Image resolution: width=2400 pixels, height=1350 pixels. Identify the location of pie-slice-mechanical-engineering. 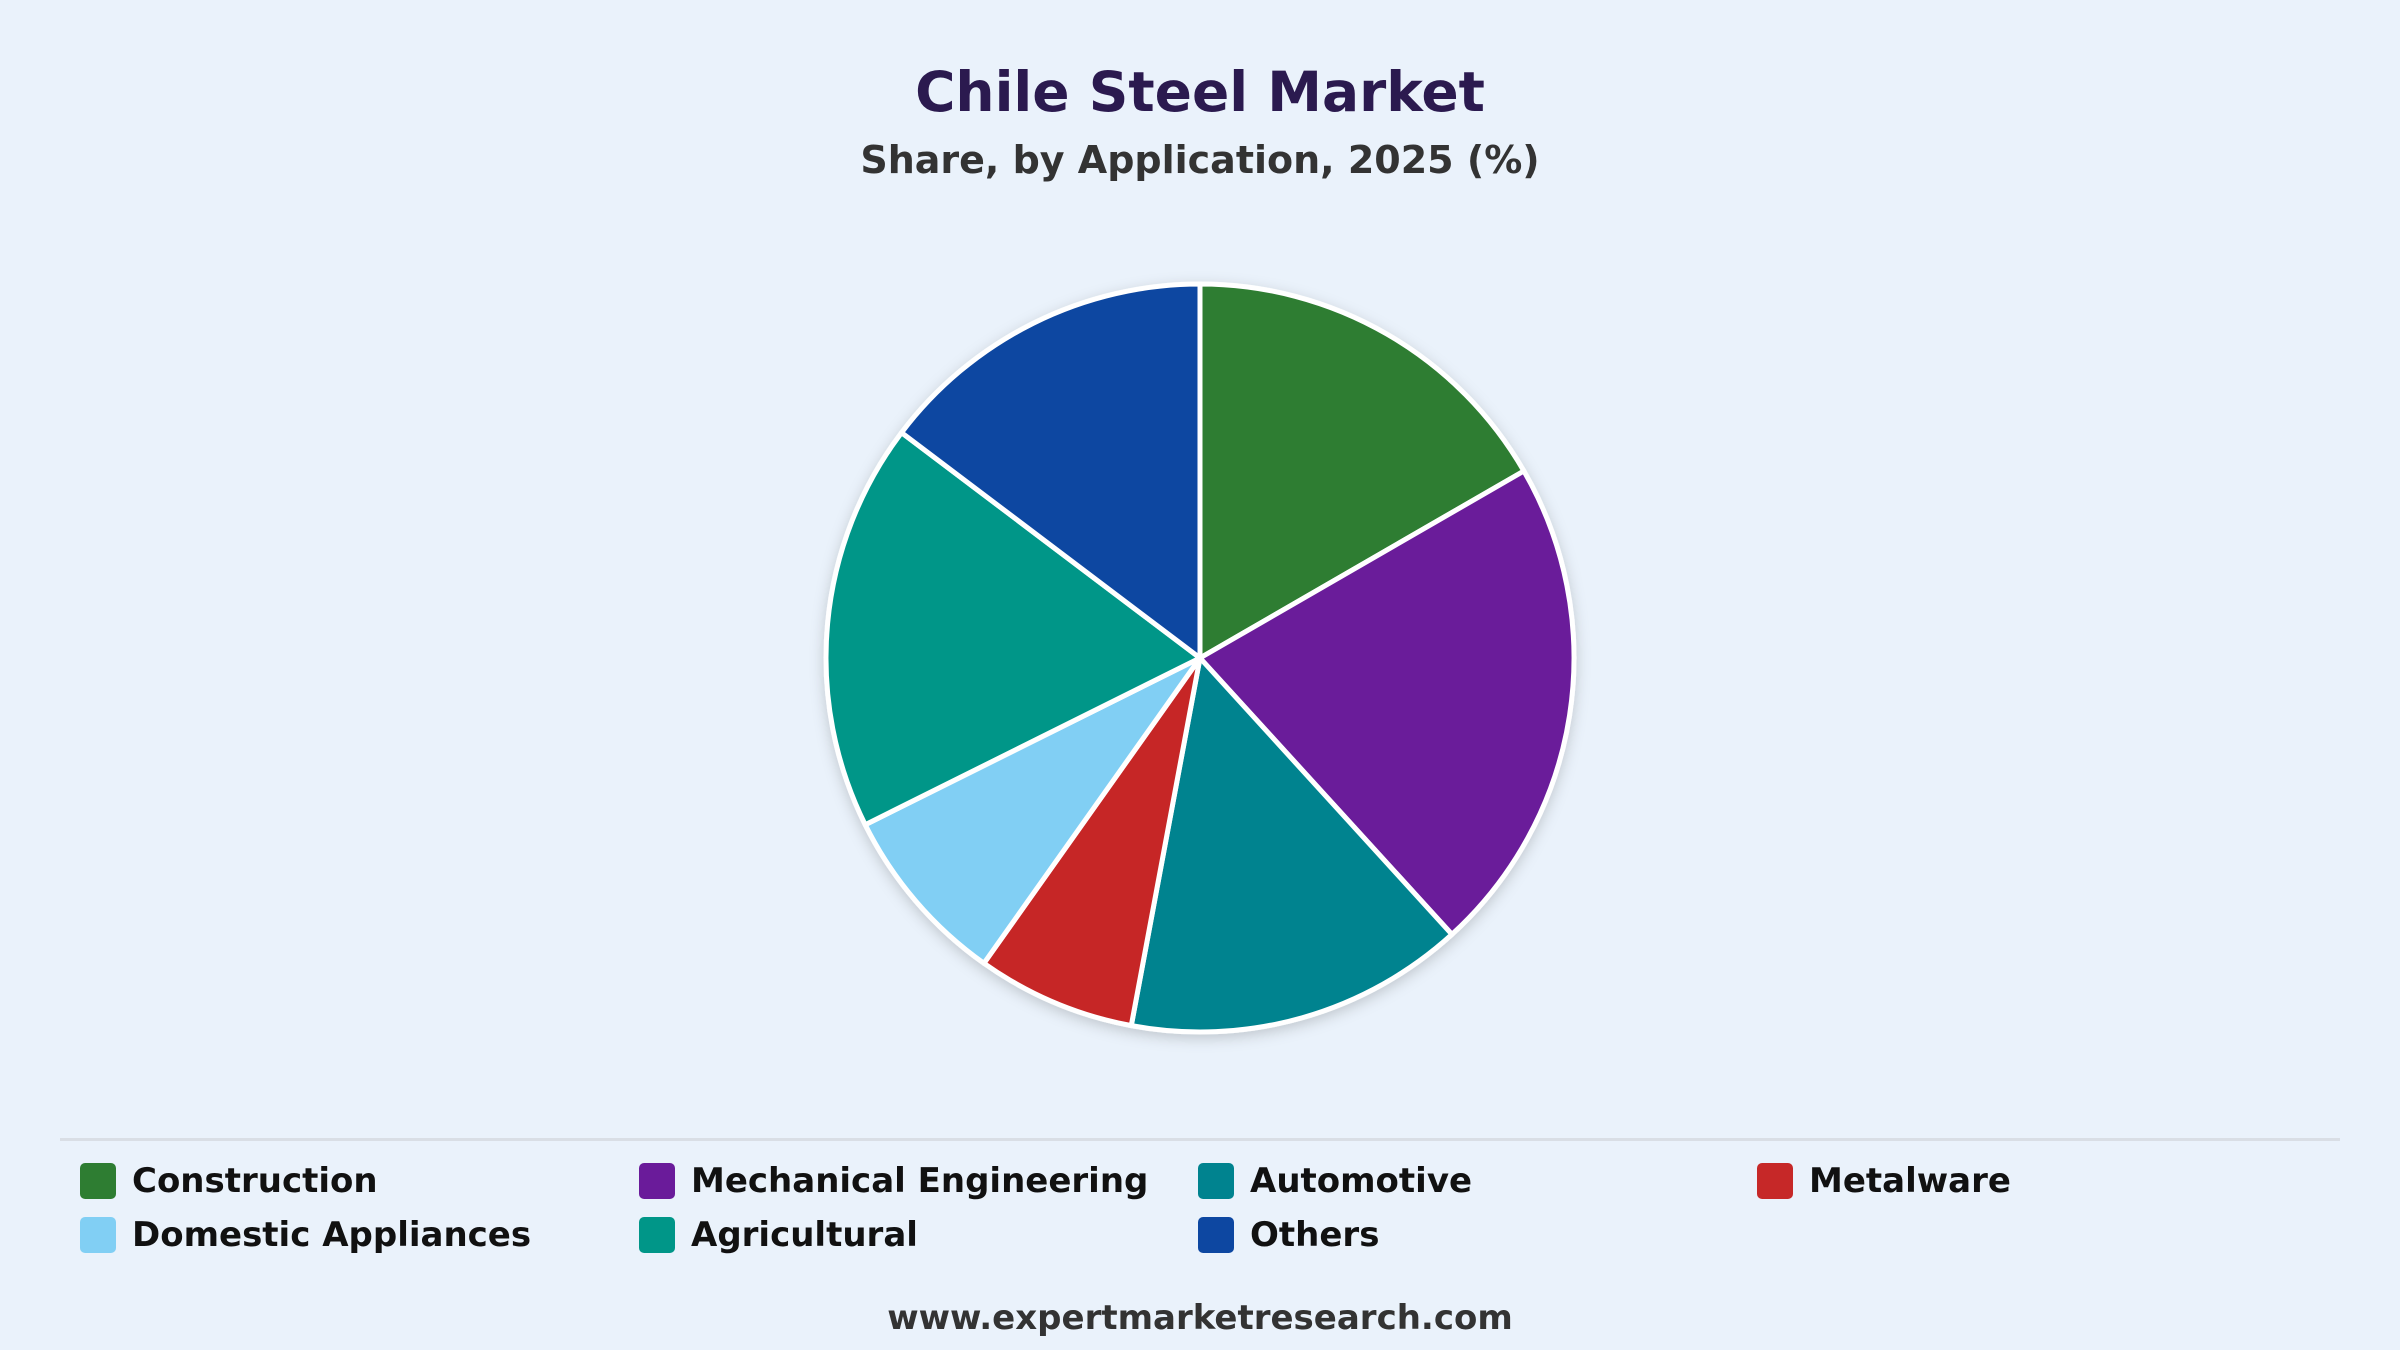
(1387, 702).